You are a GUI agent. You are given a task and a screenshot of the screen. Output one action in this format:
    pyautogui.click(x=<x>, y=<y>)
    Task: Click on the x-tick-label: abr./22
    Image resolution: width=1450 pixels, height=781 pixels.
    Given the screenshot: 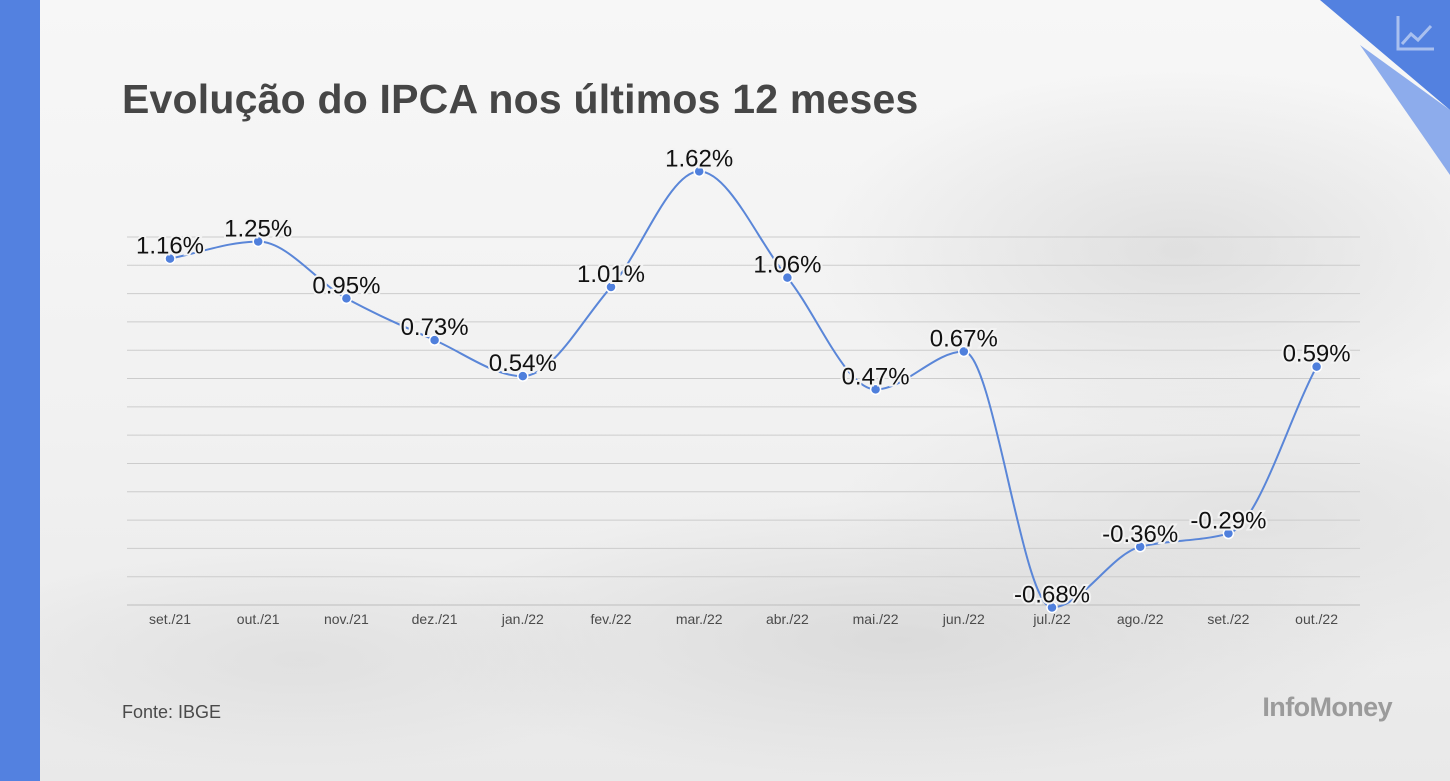 What is the action you would take?
    pyautogui.click(x=787, y=619)
    